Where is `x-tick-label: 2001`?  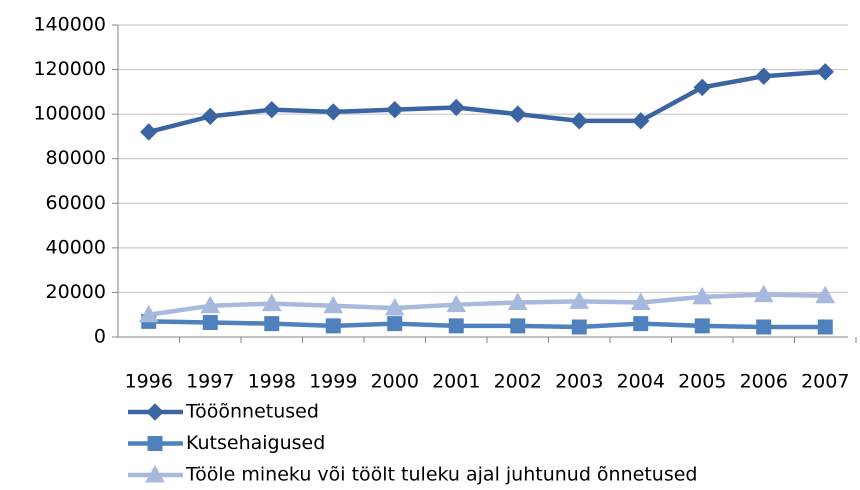 x-tick-label: 2001 is located at coordinates (456, 382).